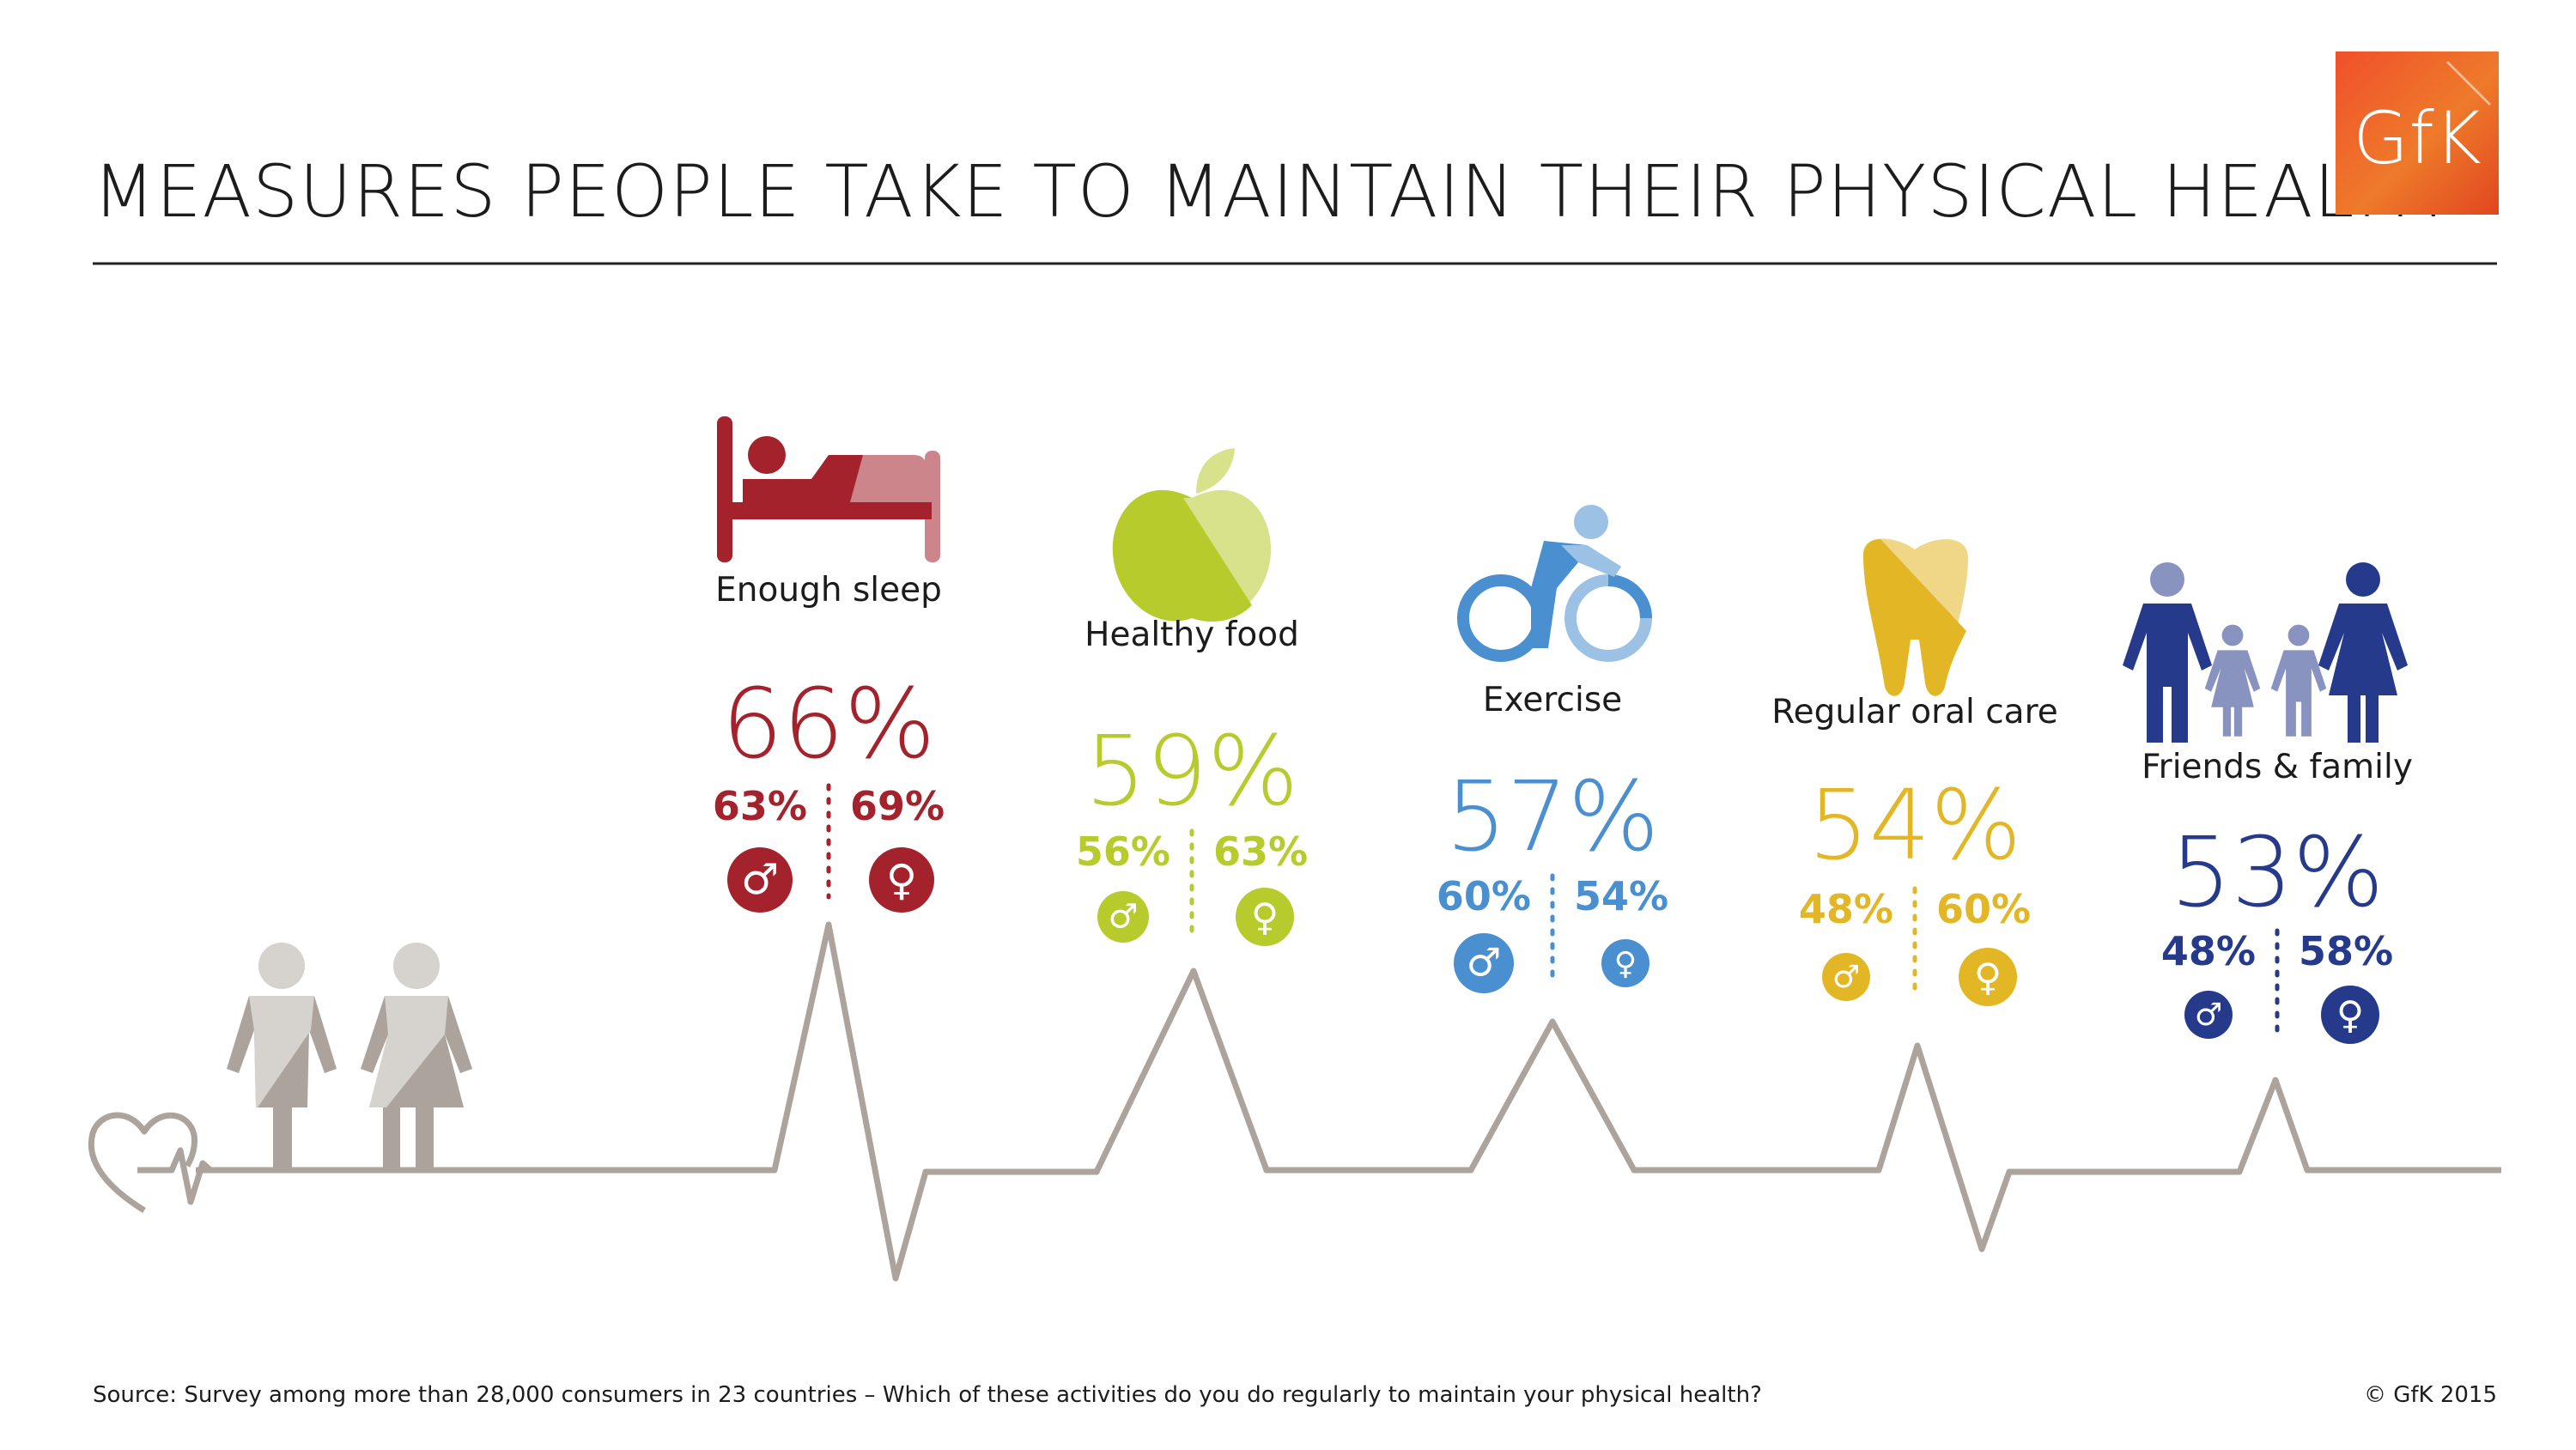  What do you see at coordinates (1192, 697) in the screenshot?
I see `category-group-healthy-food: Healthy food 59%56% 63% ♂ ♀` at bounding box center [1192, 697].